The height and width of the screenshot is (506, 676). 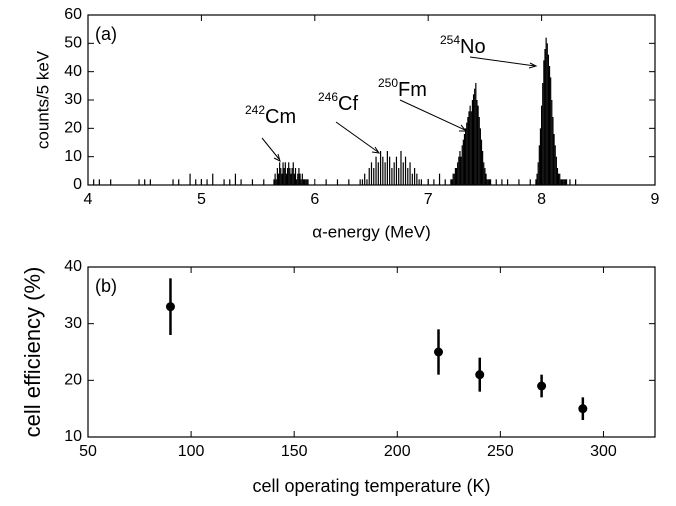 What do you see at coordinates (73, 266) in the screenshot?
I see `y-tick-label: 40` at bounding box center [73, 266].